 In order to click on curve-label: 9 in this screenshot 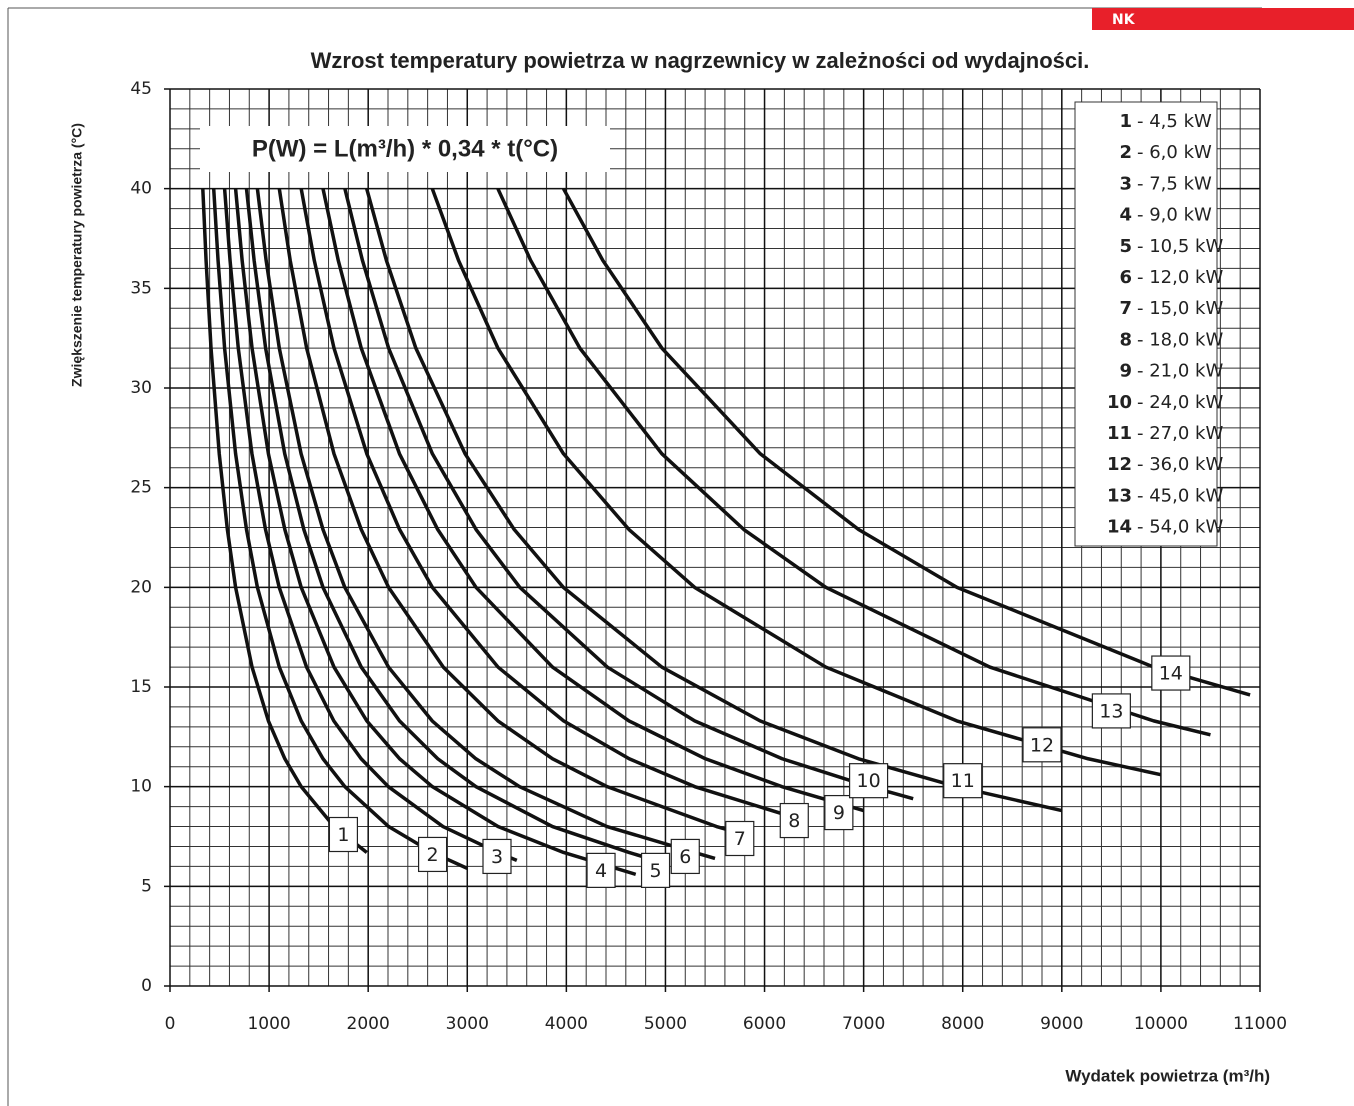, I will do `click(839, 813)`.